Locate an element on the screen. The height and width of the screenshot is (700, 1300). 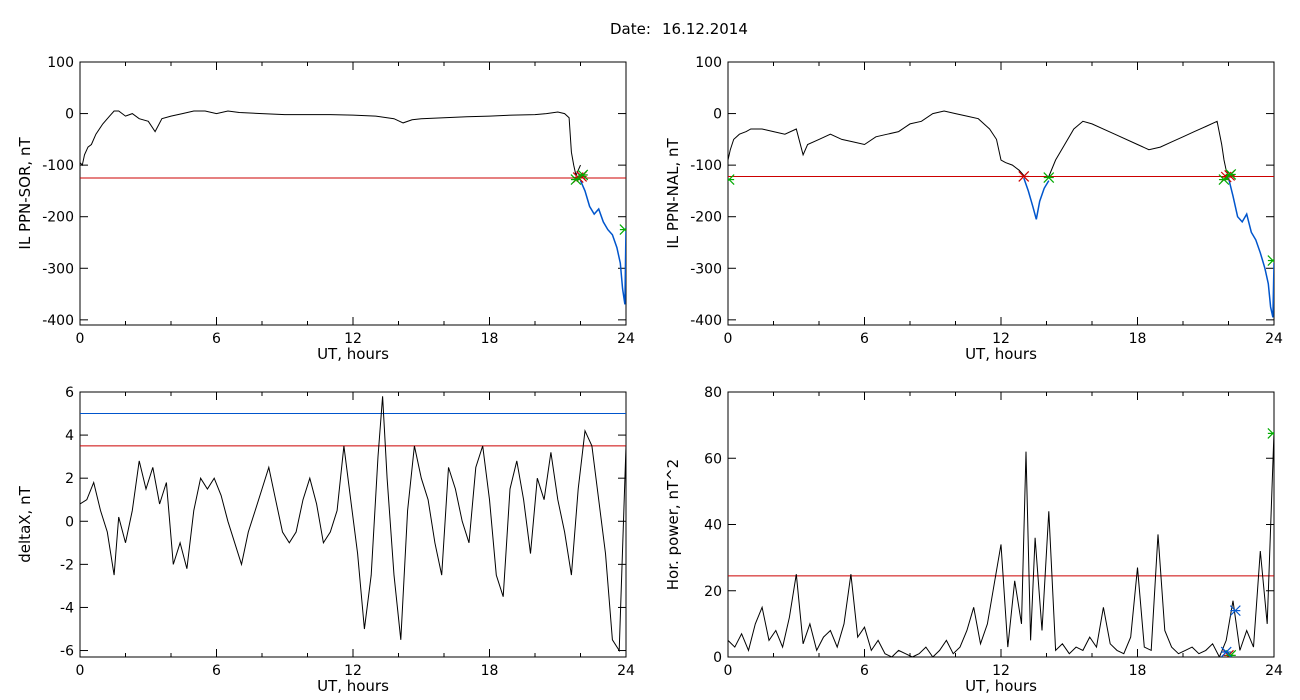
y-axis-label: IL PPN-NAL, nT is located at coordinates (673, 193).